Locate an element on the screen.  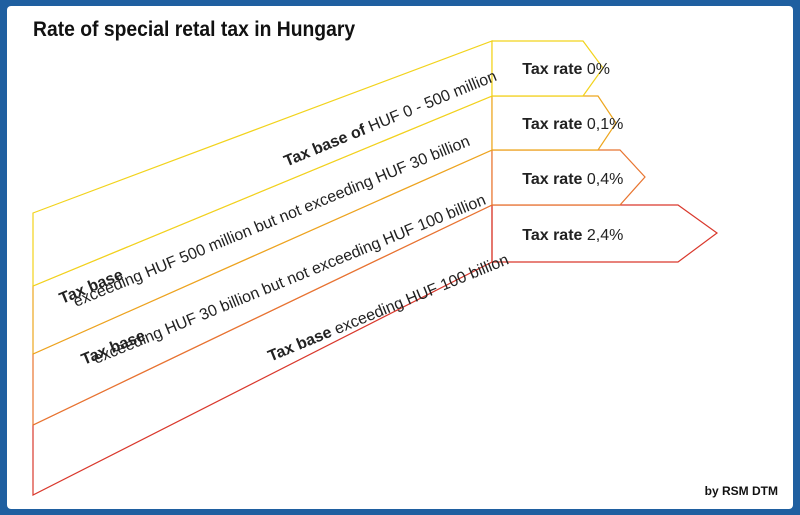
tier-1-rate-label: Tax rate 0% is located at coordinates (561, 69).